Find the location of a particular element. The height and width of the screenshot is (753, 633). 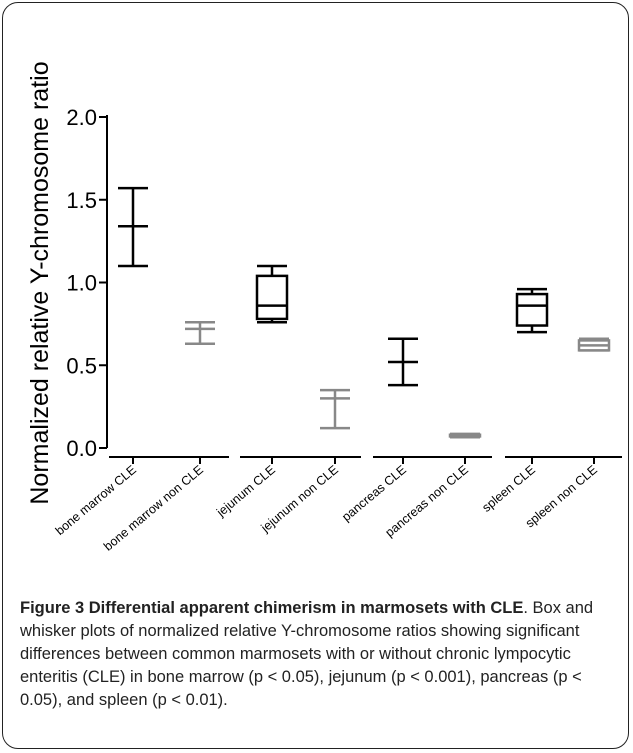

y-tick-label: 2.0 is located at coordinates (81, 117).